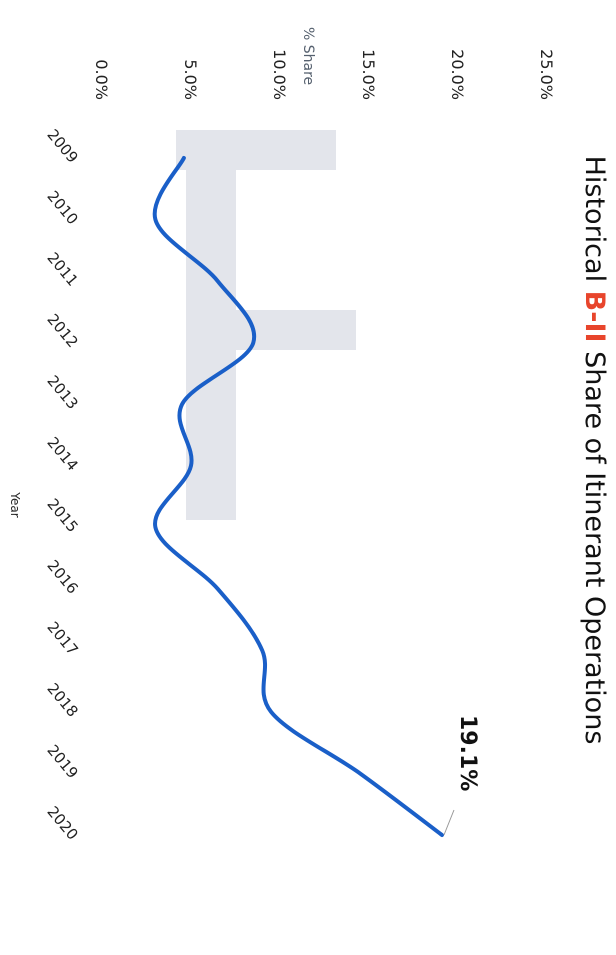 Image resolution: width=616 pixels, height=955 pixels. What do you see at coordinates (546, 74) in the screenshot?
I see `y-tick-label: 25.0%` at bounding box center [546, 74].